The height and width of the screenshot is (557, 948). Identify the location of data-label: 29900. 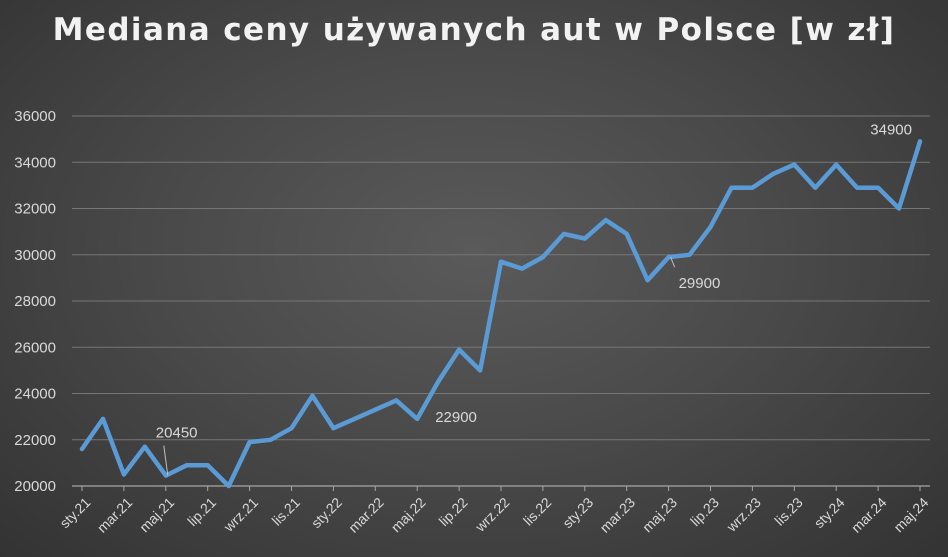
(700, 283).